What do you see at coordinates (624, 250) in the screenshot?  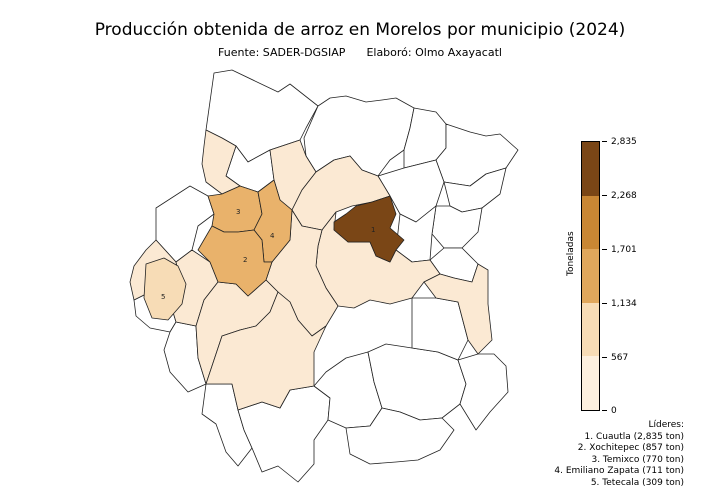 I see `colorbar-tick-label: 1,701` at bounding box center [624, 250].